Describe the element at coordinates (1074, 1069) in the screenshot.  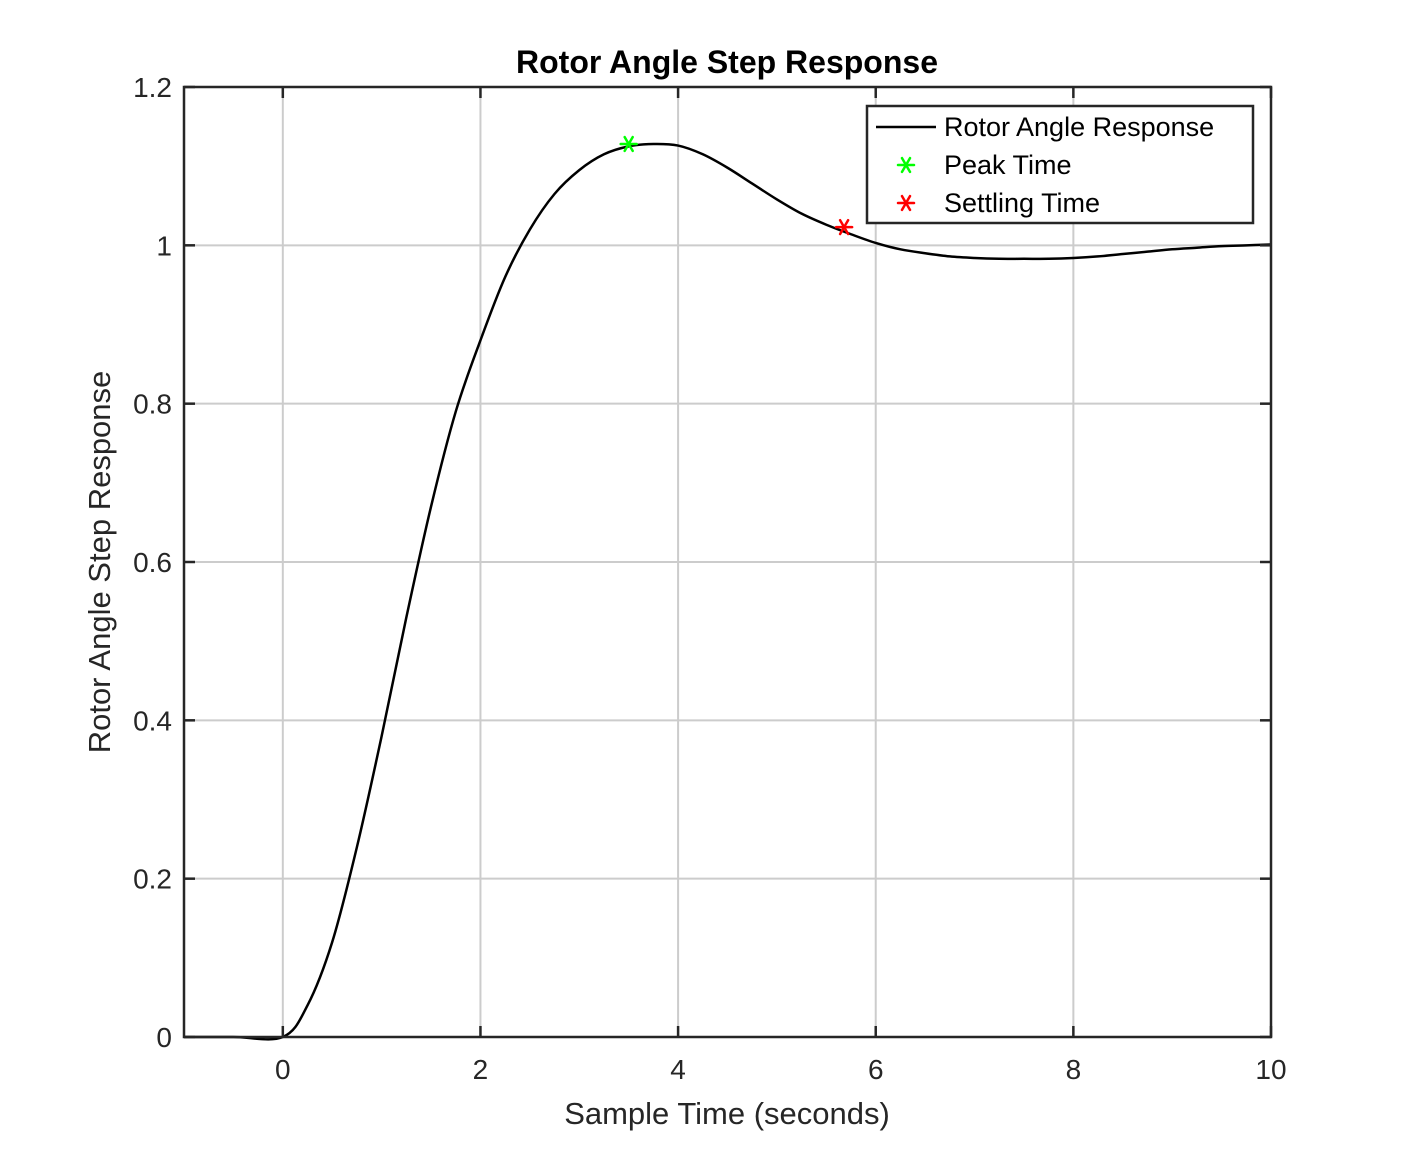
I see `x-tick-label: 8` at that location.